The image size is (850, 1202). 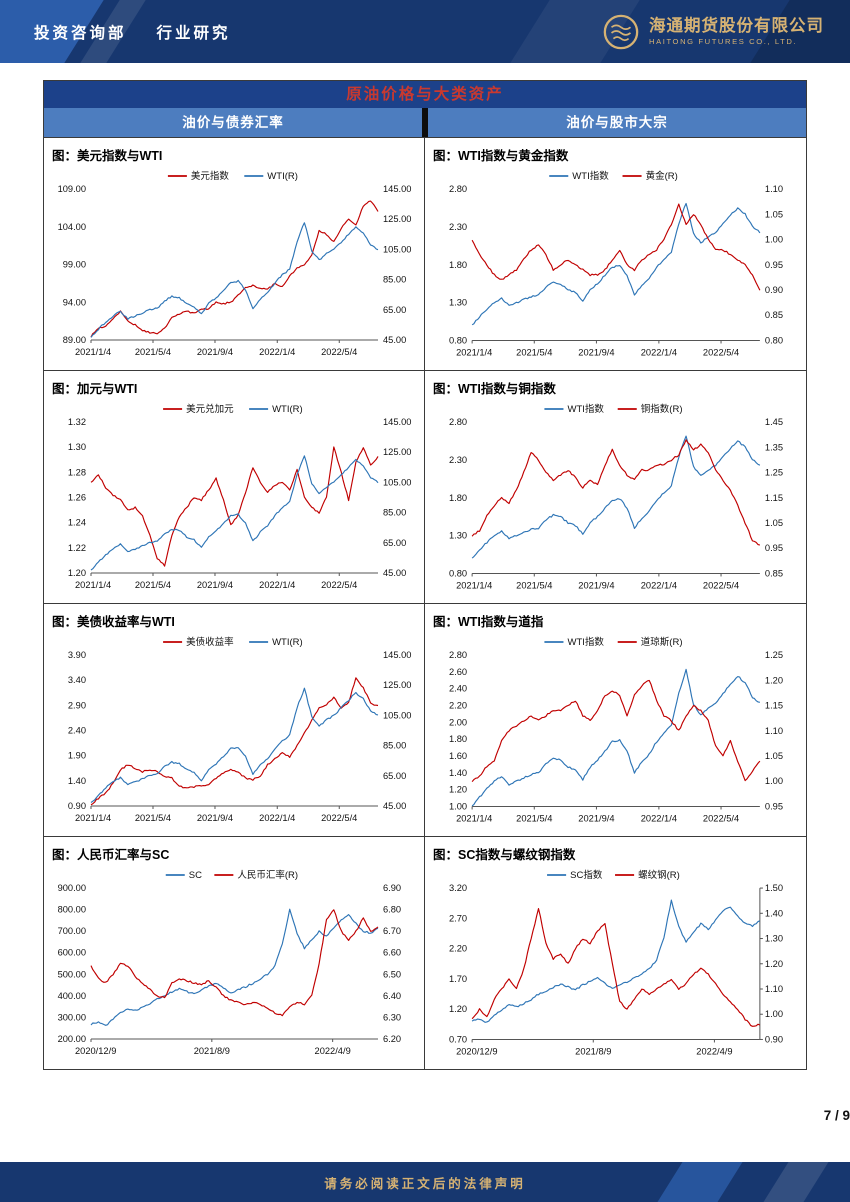 What do you see at coordinates (590, 176) in the screenshot?
I see `legend-label-wti-gold-0: WTI指数` at bounding box center [590, 176].